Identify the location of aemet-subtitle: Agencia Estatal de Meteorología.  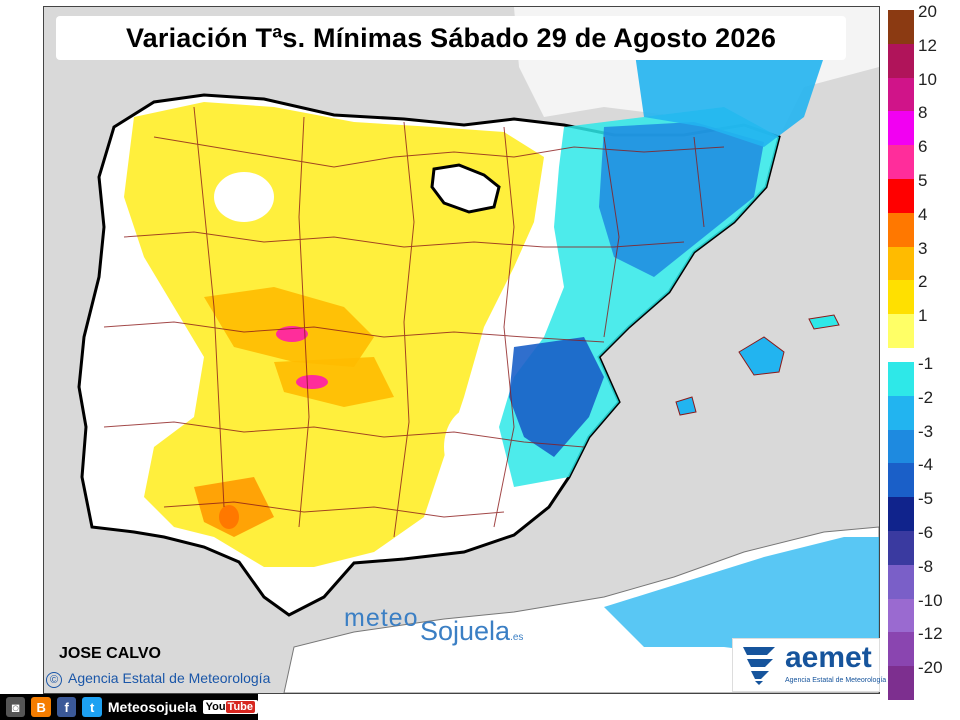
(836, 680).